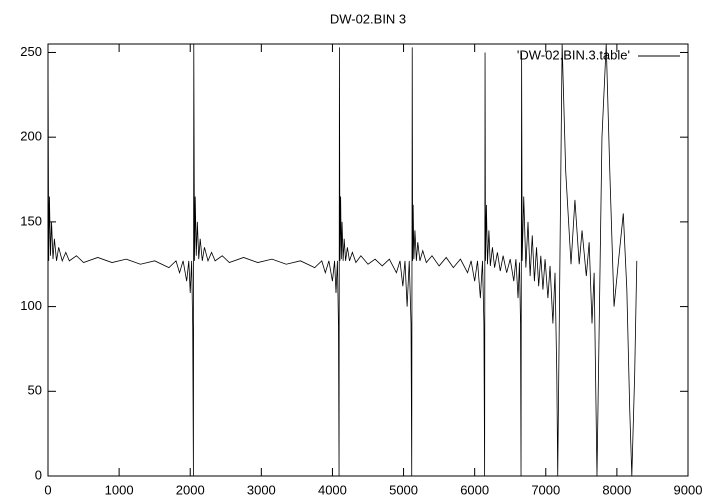 The image size is (720, 504). I want to click on x-tick-label: 2000, so click(190, 489).